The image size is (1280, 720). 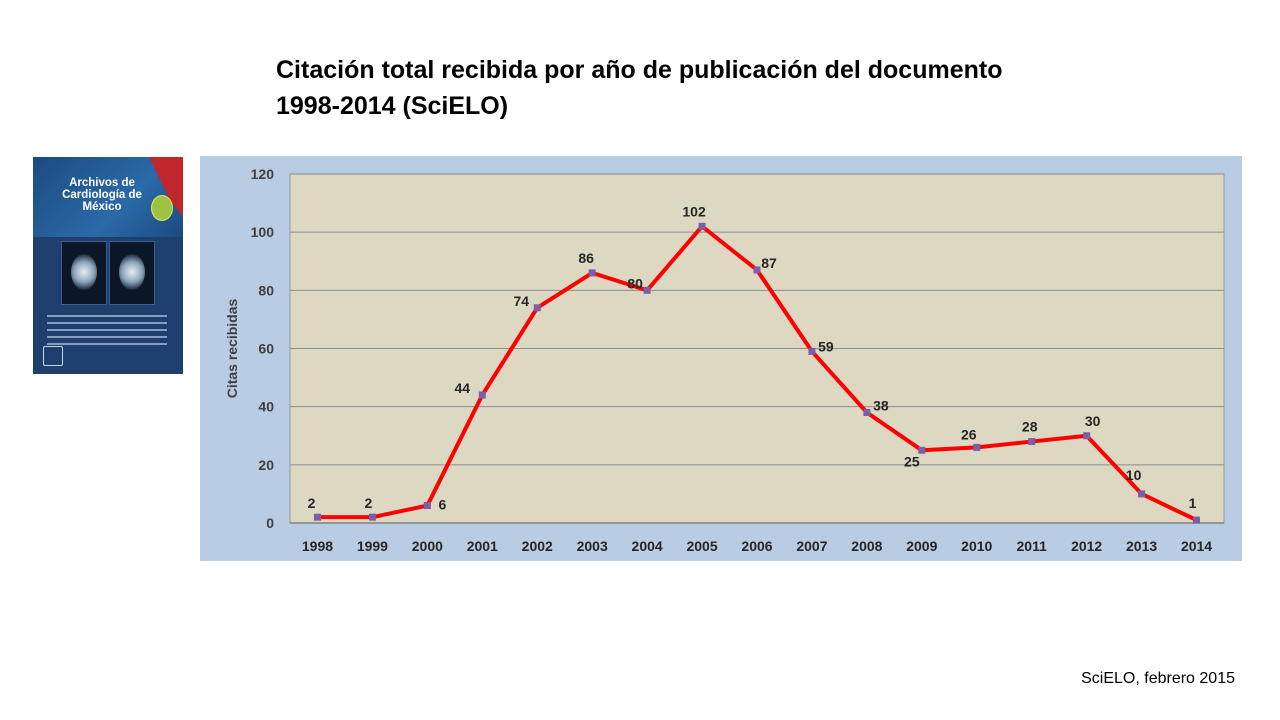 I want to click on data-point-2012, so click(x=1087, y=436).